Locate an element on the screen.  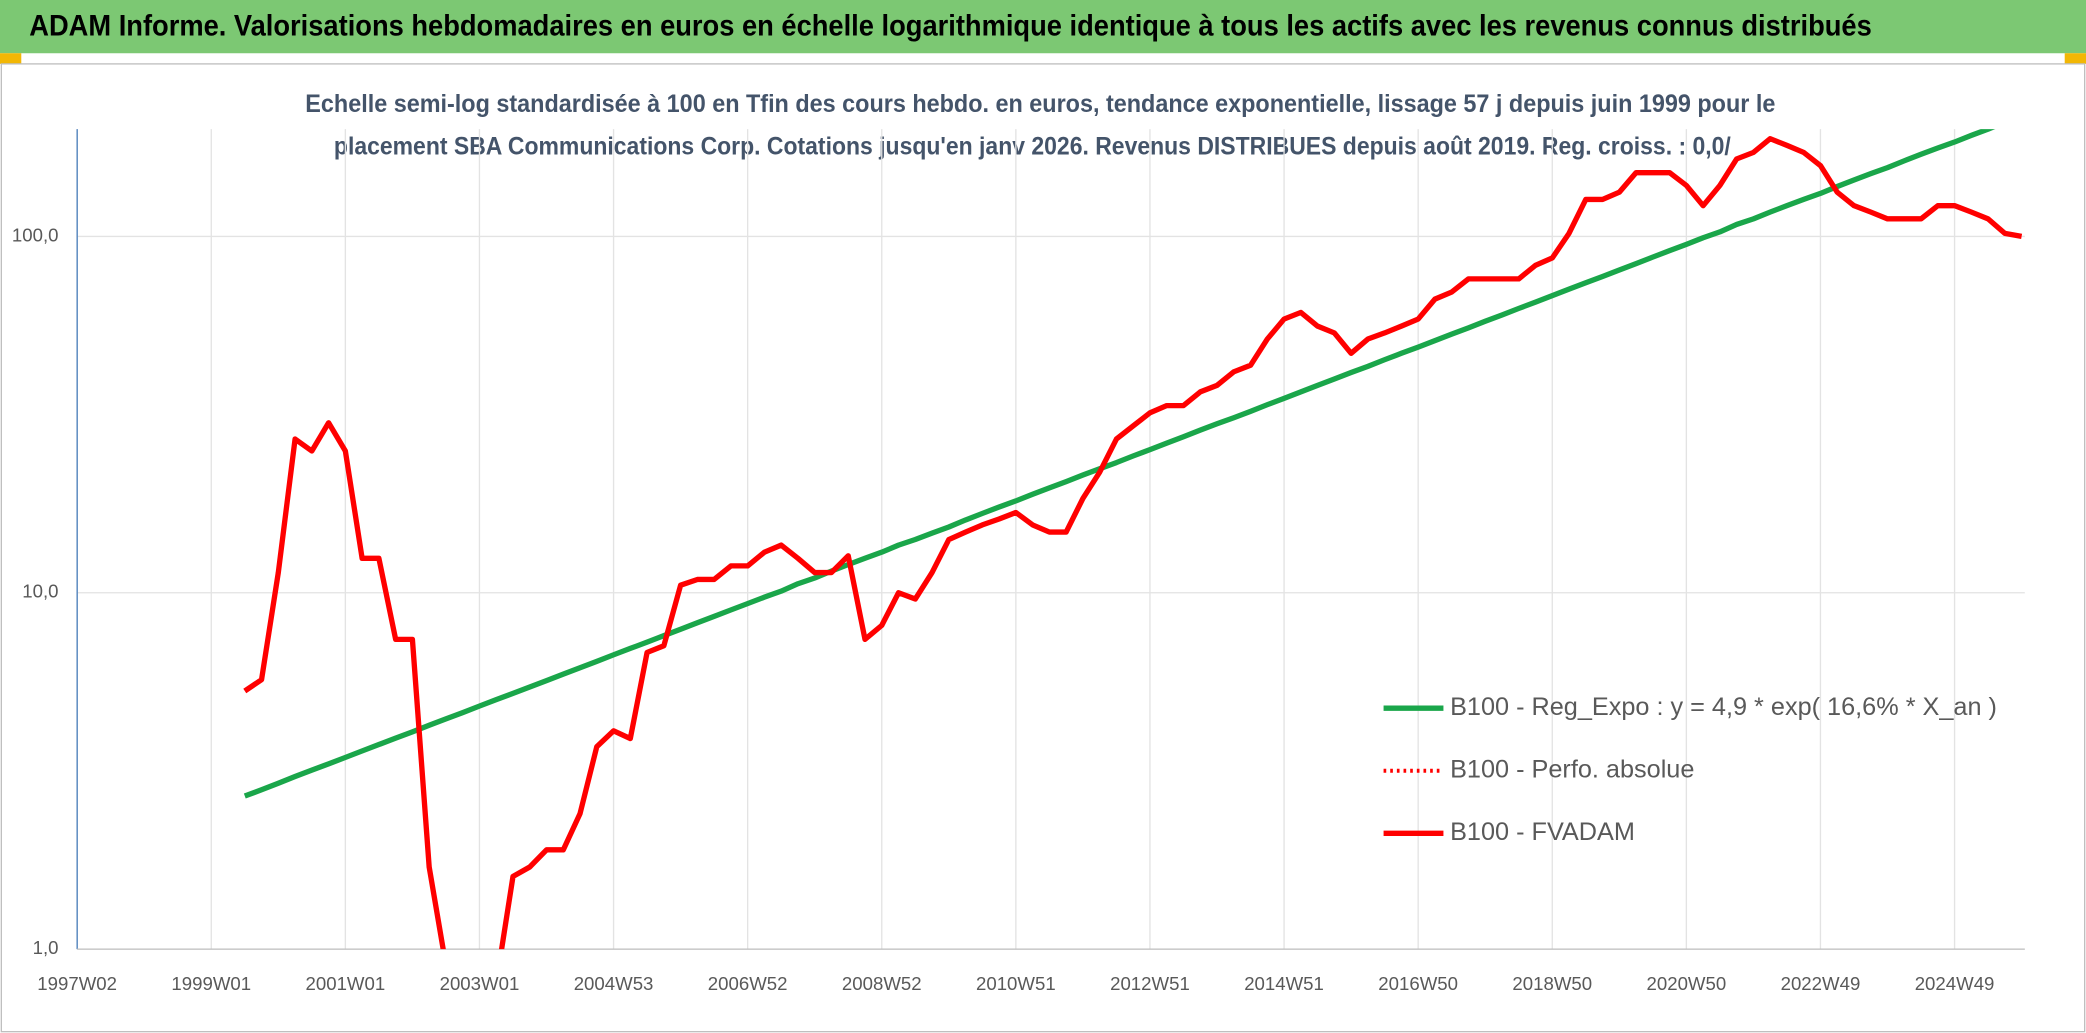
x-tick-label: 2018W50 is located at coordinates (1552, 983).